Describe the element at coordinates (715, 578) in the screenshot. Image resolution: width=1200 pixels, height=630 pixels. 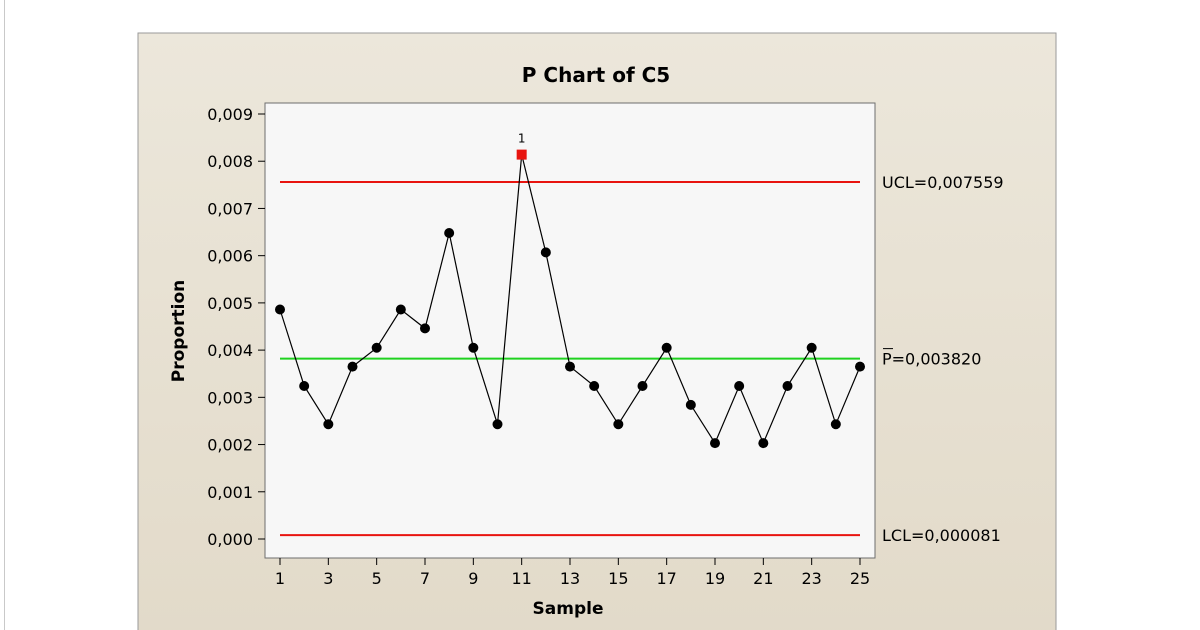
I see `x-tick-label: 19` at that location.